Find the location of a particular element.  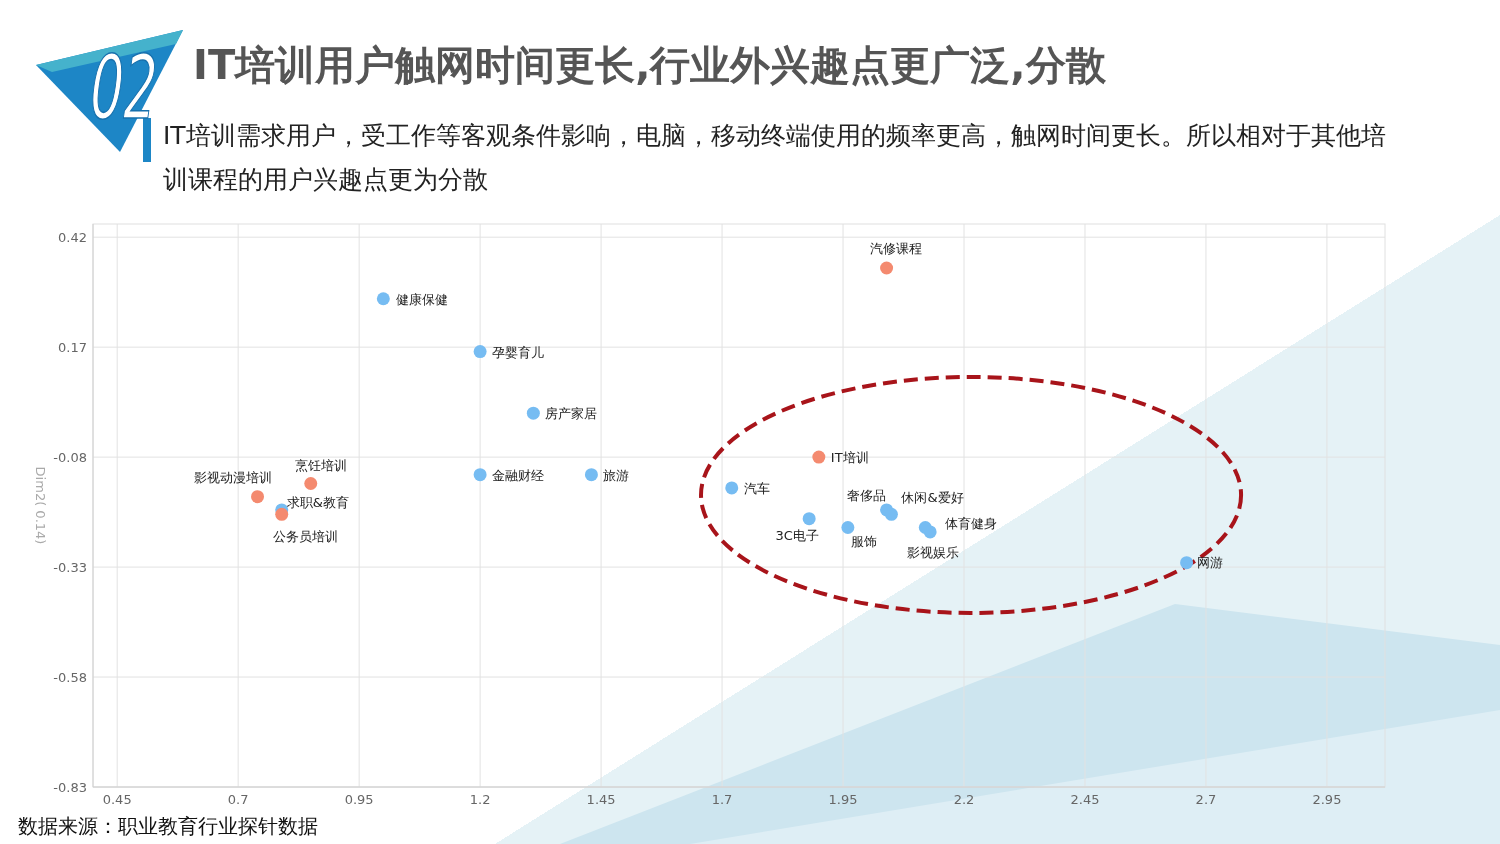

annotation: 健康保健 is located at coordinates (422, 299).